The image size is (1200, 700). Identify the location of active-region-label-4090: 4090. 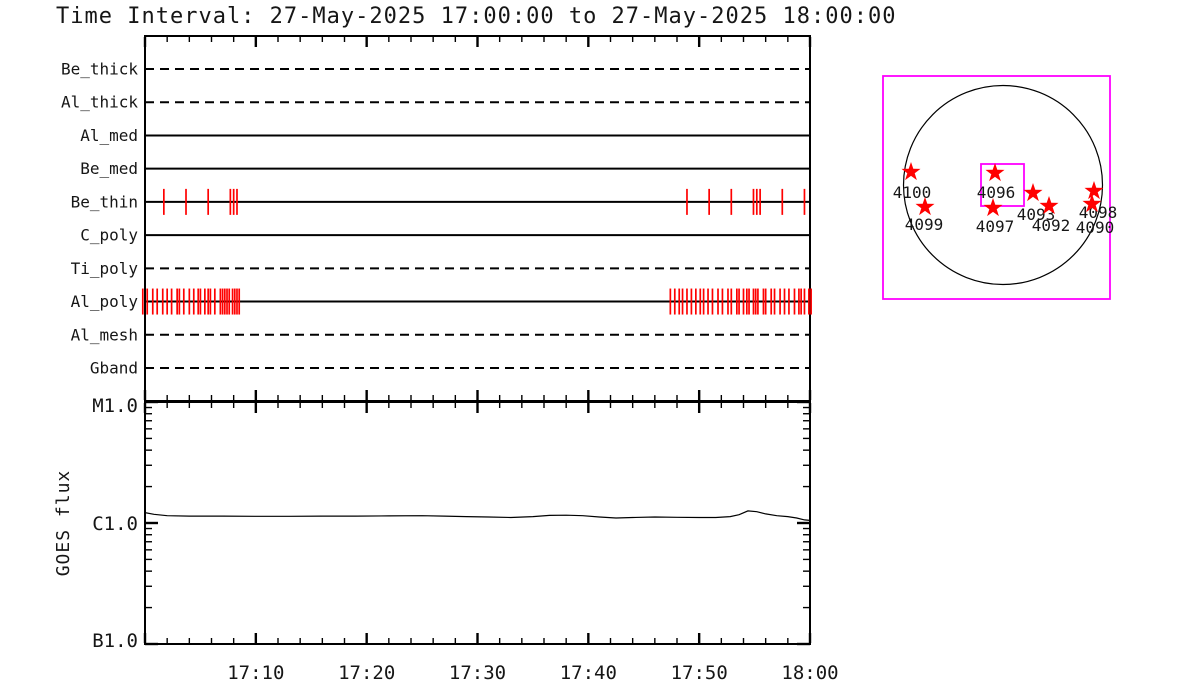
(1095, 227).